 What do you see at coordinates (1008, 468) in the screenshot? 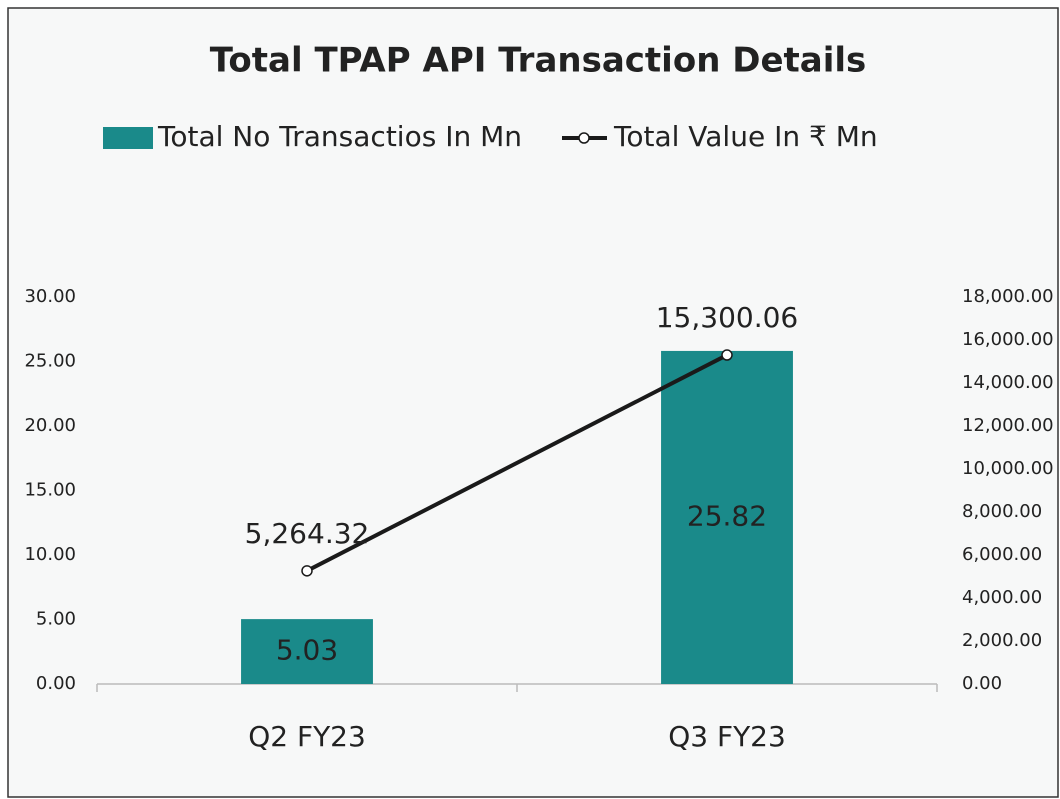
I see `y2-tick-label: 10,000.00` at bounding box center [1008, 468].